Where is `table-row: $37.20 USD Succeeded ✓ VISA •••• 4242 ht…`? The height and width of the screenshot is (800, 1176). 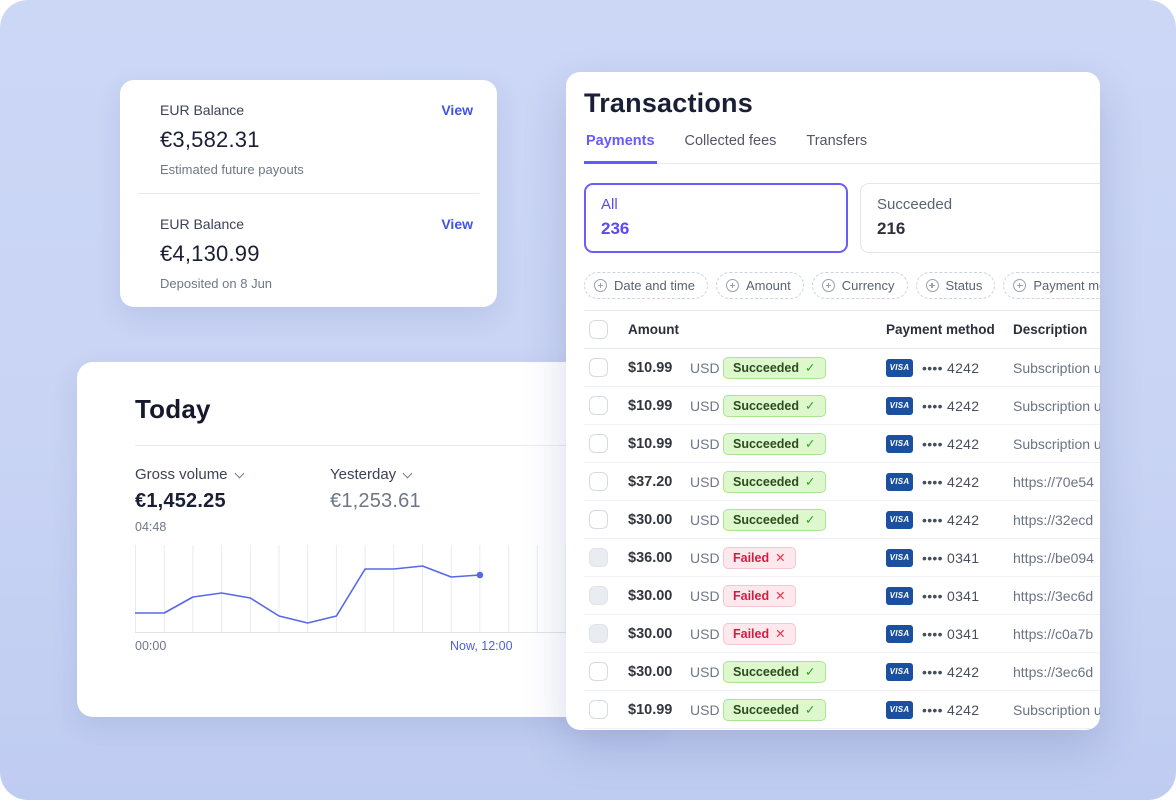 table-row: $37.20 USD Succeeded ✓ VISA •••• 4242 ht… is located at coordinates (842, 482).